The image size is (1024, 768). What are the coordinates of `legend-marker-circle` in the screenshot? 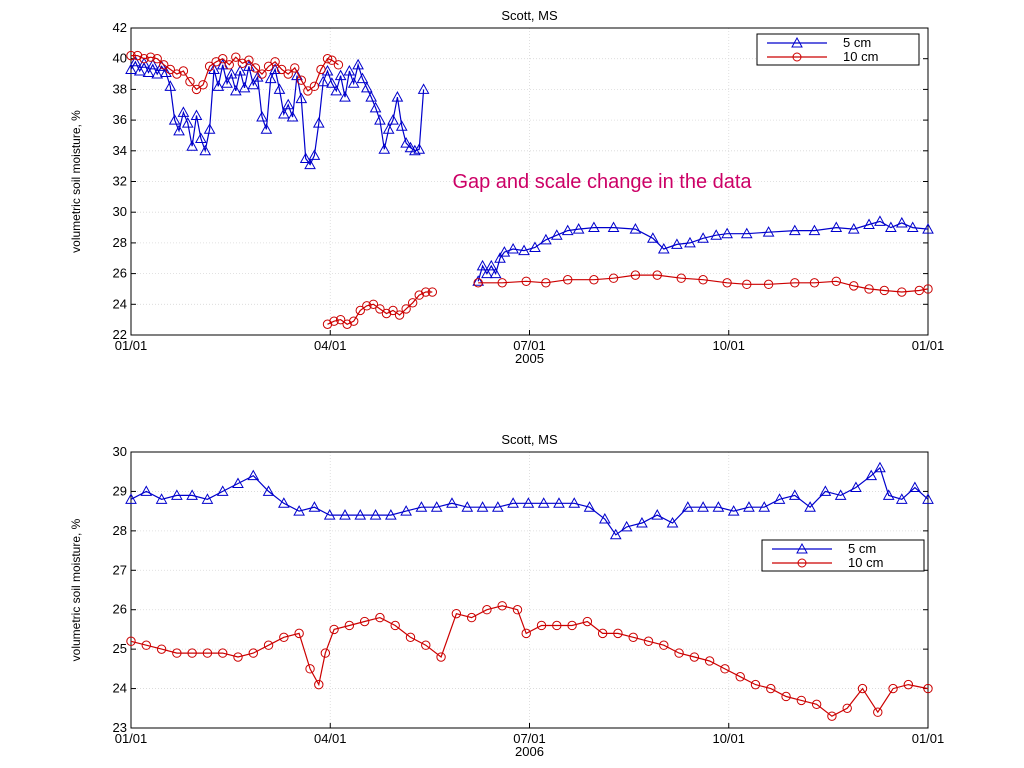 It's located at (802, 563).